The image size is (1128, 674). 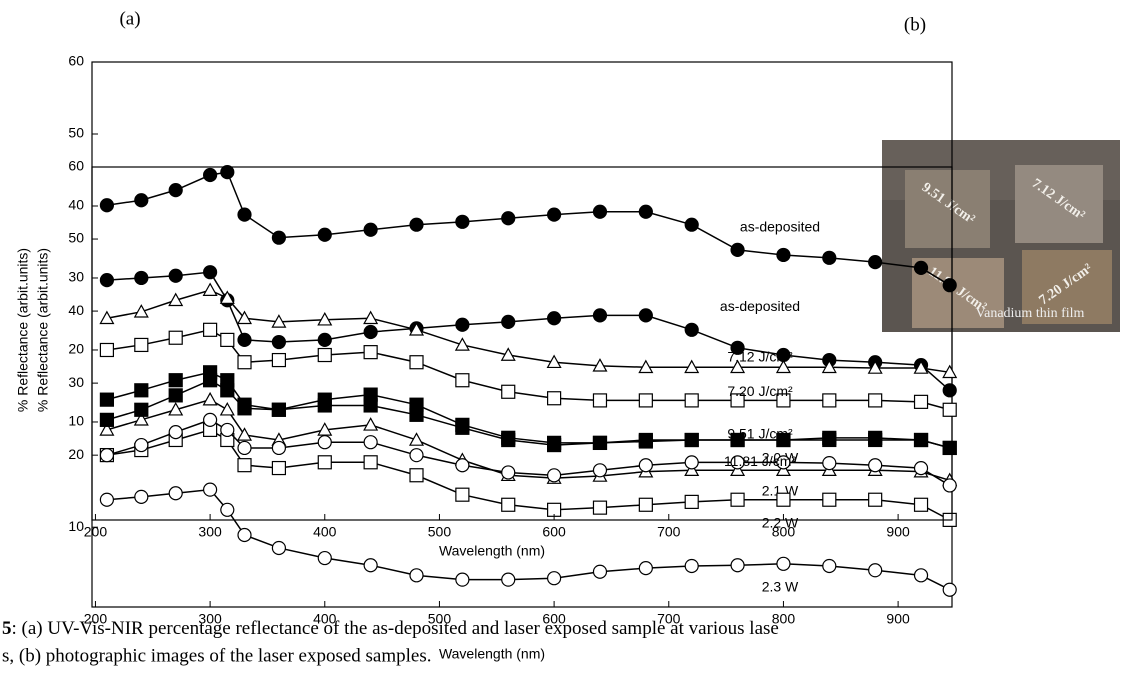 I want to click on caption-number: 5, so click(x=7, y=628).